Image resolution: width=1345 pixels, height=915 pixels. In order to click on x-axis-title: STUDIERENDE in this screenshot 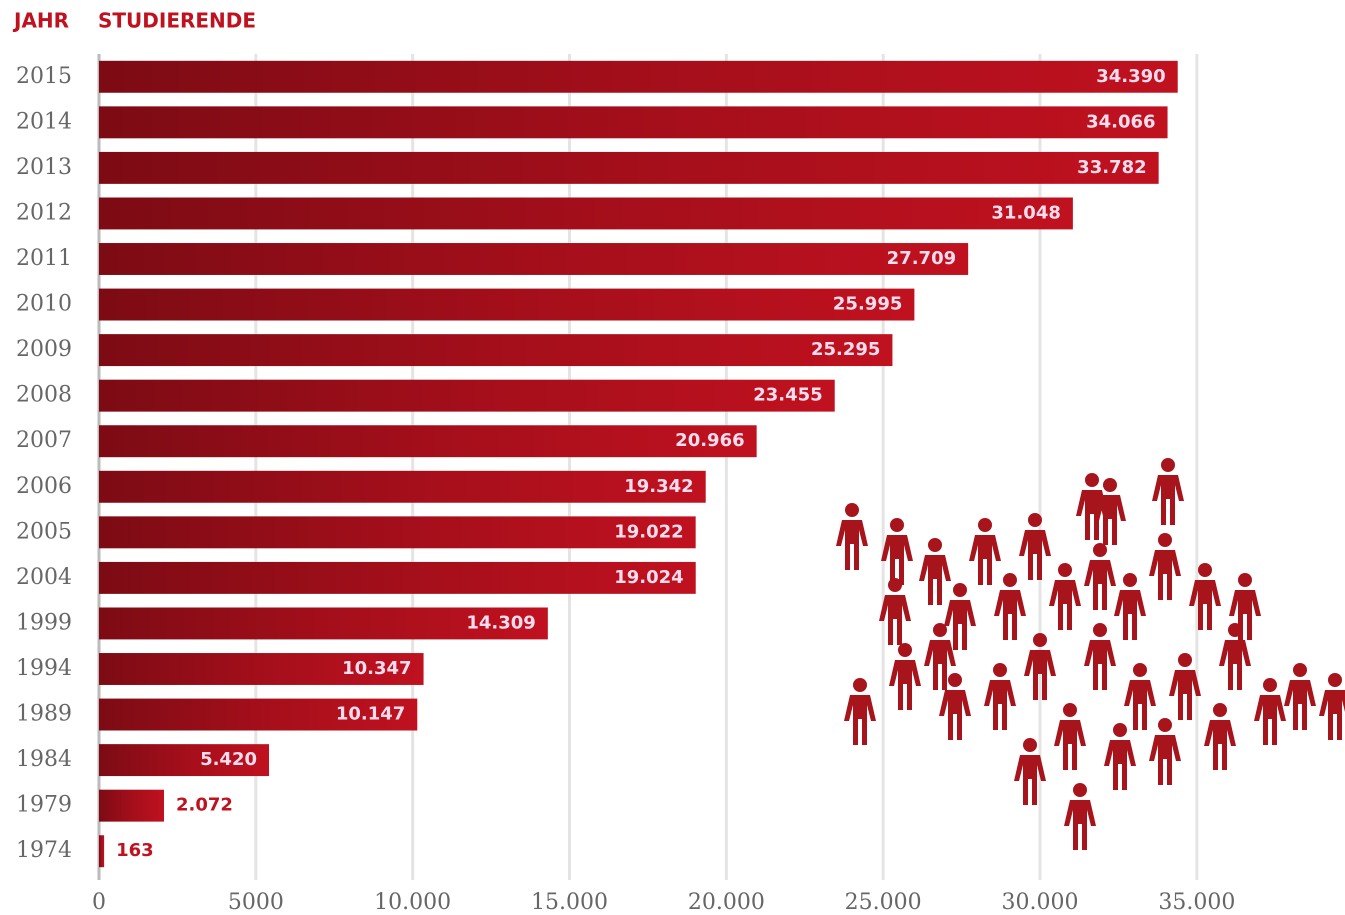, I will do `click(177, 21)`.